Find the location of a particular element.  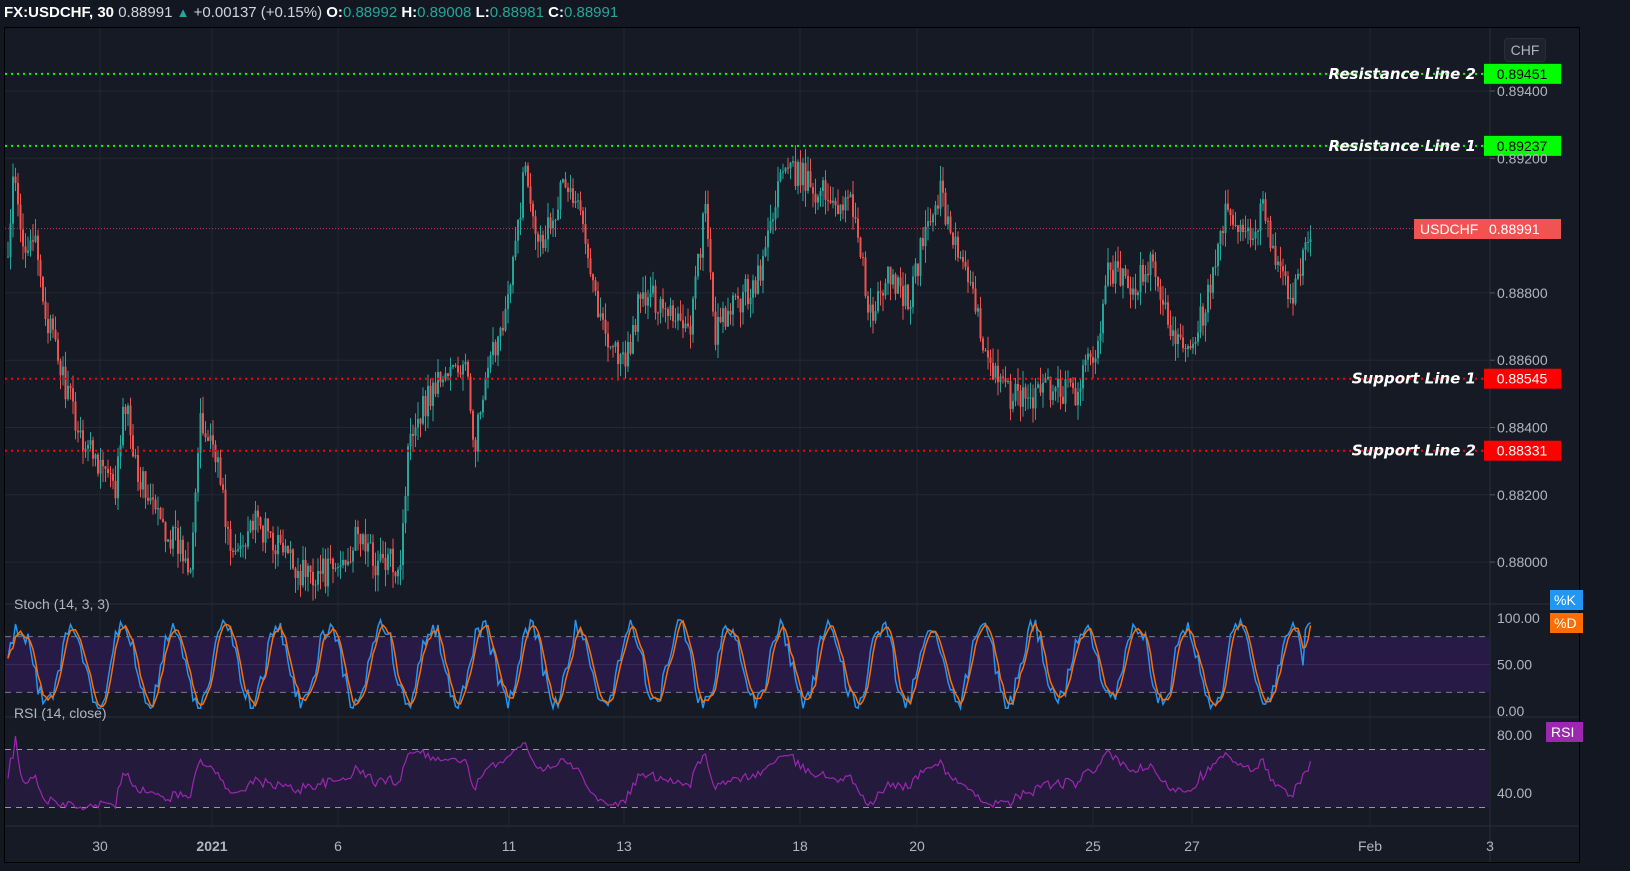

time-axis-label: Feb is located at coordinates (1370, 846).